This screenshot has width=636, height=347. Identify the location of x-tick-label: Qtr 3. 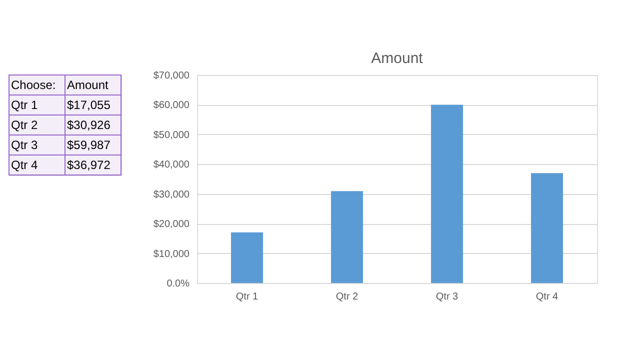
(447, 297).